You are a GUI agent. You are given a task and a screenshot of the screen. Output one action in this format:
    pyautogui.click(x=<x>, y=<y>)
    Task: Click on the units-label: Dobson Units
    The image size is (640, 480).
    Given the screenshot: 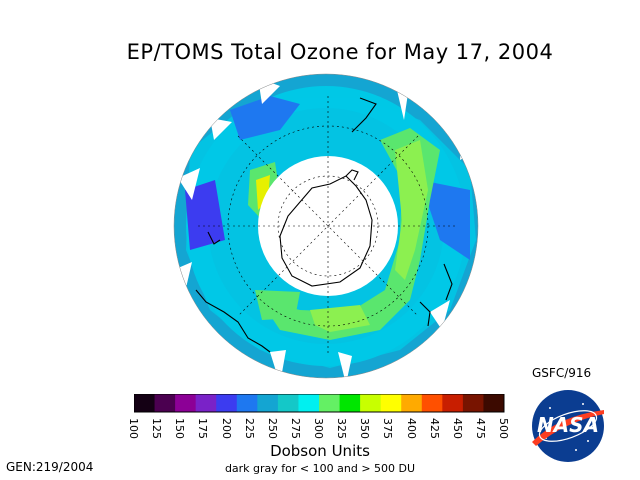 What is the action you would take?
    pyautogui.click(x=320, y=451)
    